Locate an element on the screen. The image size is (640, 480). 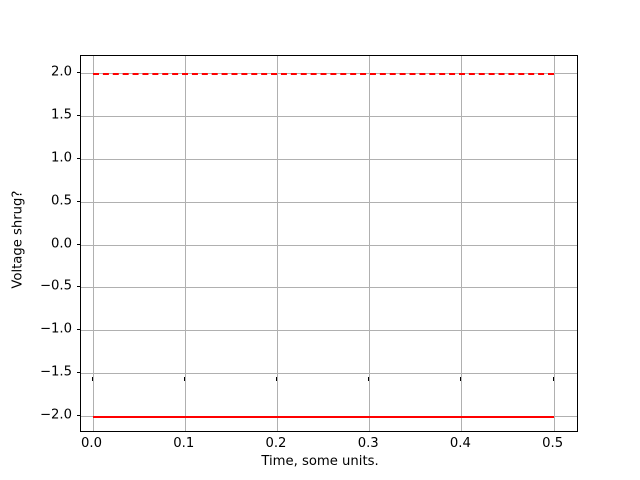
x-tick-label: 0.2 is located at coordinates (276, 443).